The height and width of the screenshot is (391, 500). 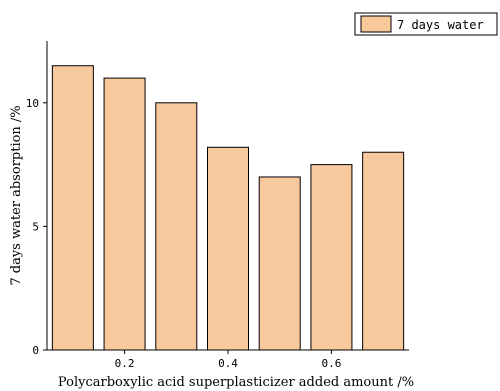 What do you see at coordinates (383, 251) in the screenshot?
I see `bar-0.7` at bounding box center [383, 251].